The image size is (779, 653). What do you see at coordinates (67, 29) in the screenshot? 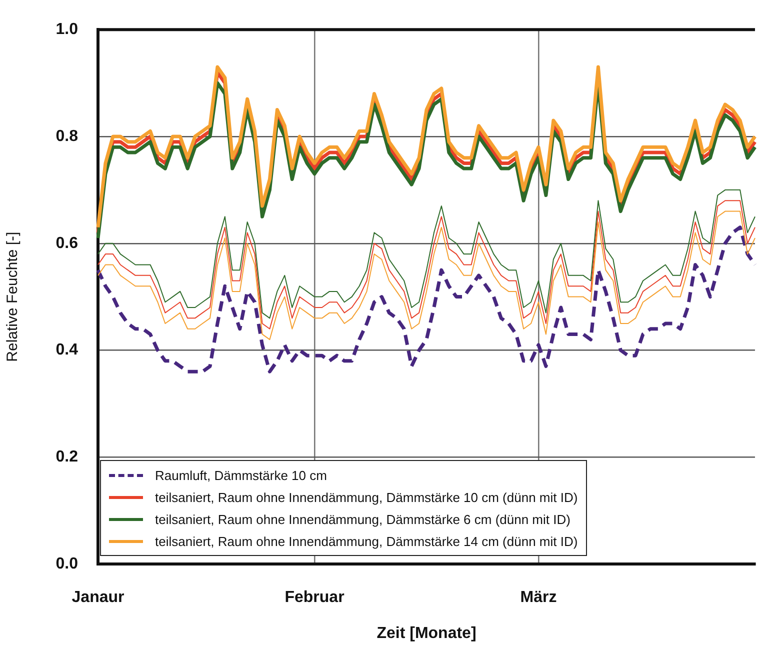
I see `y-tick-label: 1.0` at bounding box center [67, 29].